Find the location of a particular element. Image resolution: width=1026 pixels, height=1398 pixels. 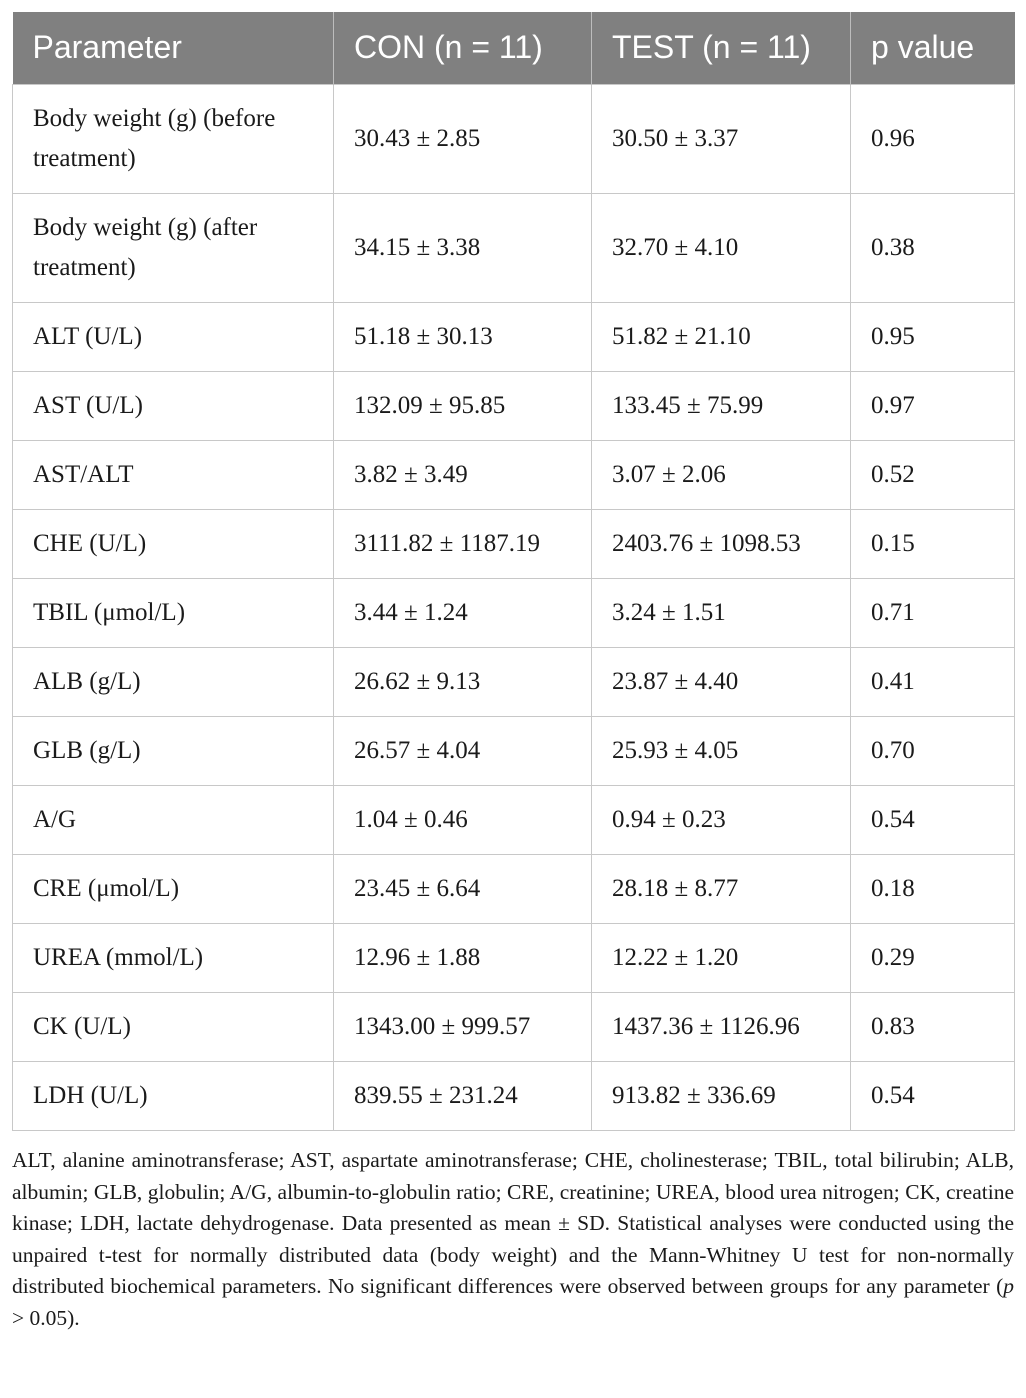

cell-p-value: 0.29 is located at coordinates (932, 957).